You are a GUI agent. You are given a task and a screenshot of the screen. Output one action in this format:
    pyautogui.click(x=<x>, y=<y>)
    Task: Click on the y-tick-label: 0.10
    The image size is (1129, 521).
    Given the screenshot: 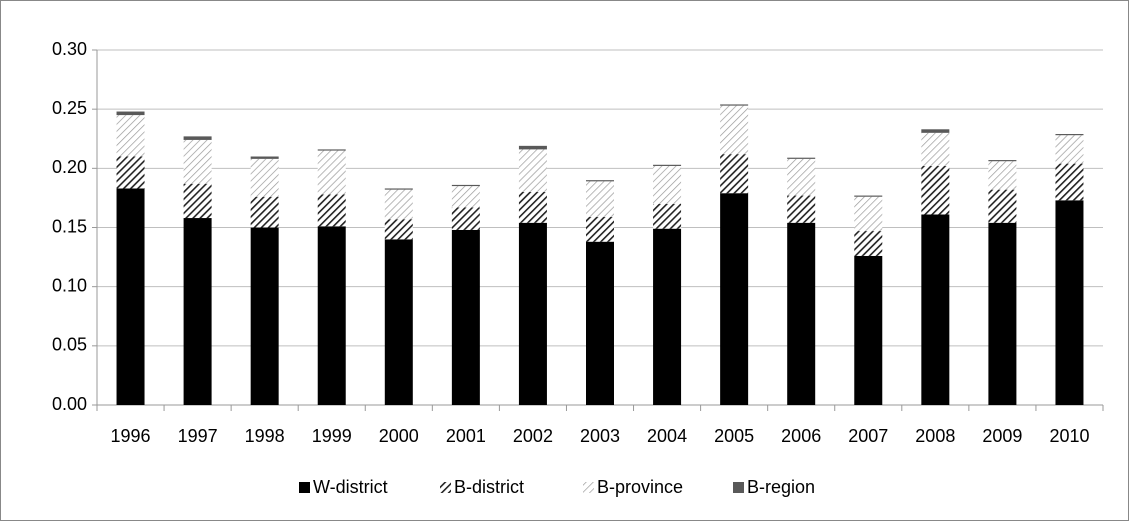 What is the action you would take?
    pyautogui.click(x=69, y=285)
    